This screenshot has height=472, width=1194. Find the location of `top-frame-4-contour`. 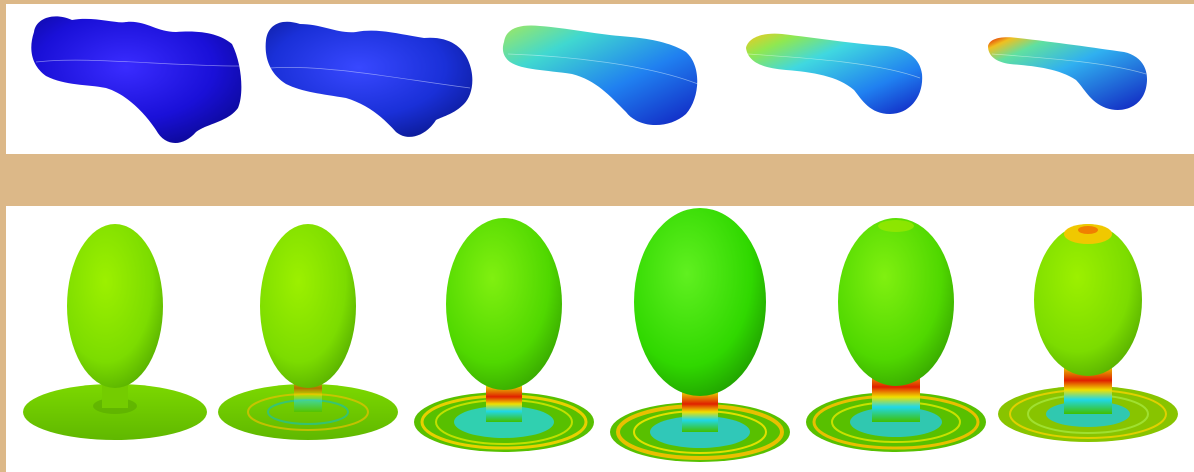

top-frame-4-contour is located at coordinates (834, 66).